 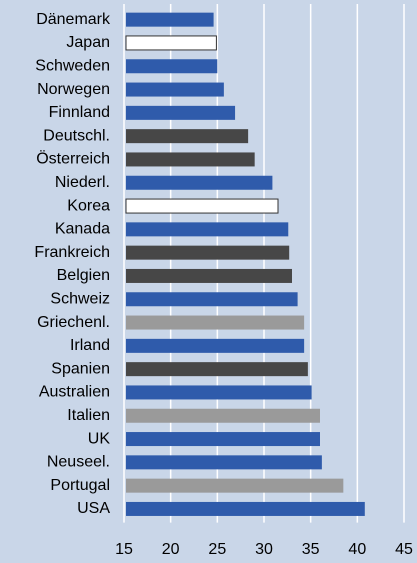 What do you see at coordinates (90, 345) in the screenshot?
I see `y-tick-label: Irland` at bounding box center [90, 345].